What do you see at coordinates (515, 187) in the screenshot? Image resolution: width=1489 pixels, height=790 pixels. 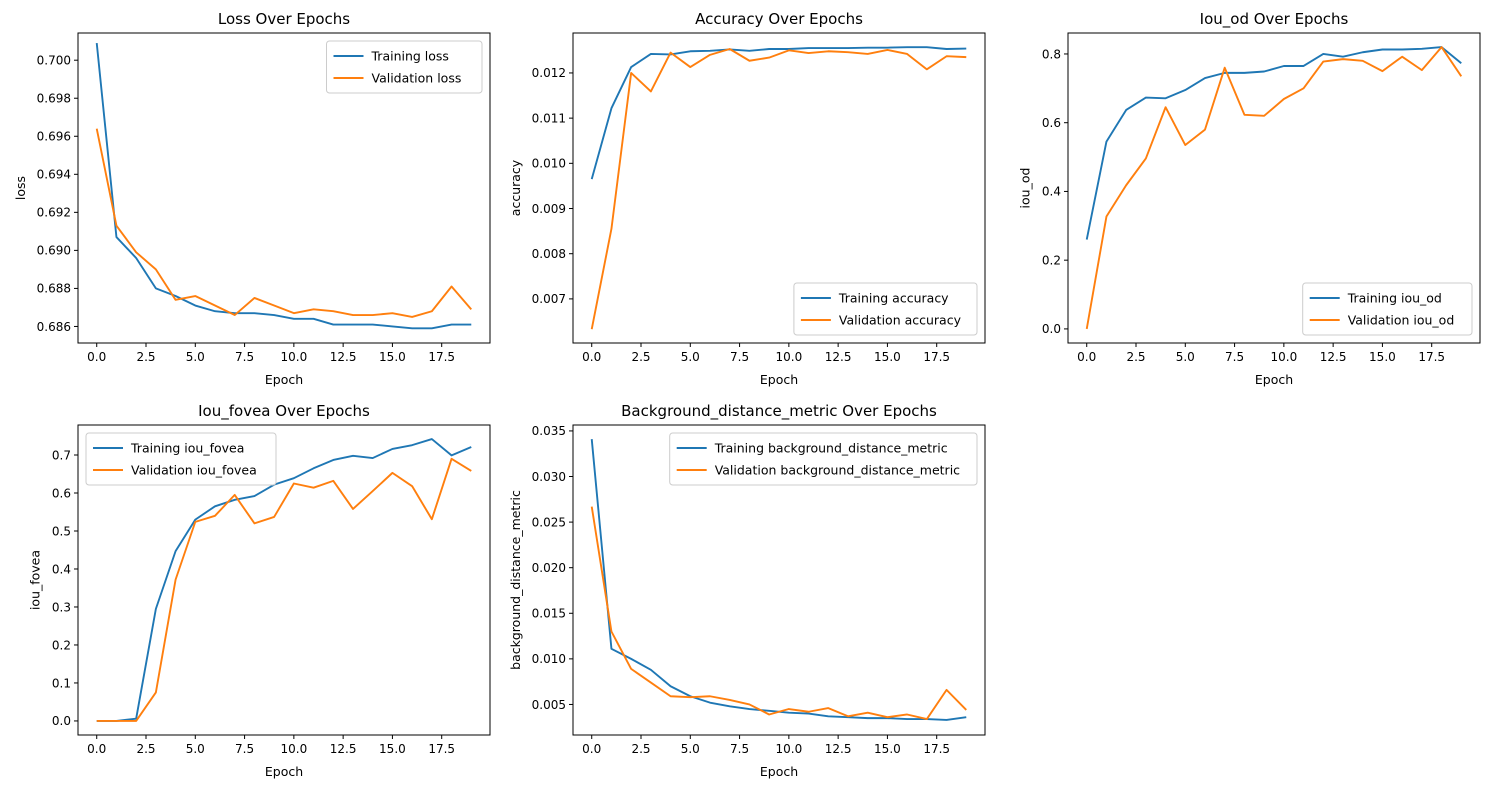 I see `y-axis-label: accuracy` at bounding box center [515, 187].